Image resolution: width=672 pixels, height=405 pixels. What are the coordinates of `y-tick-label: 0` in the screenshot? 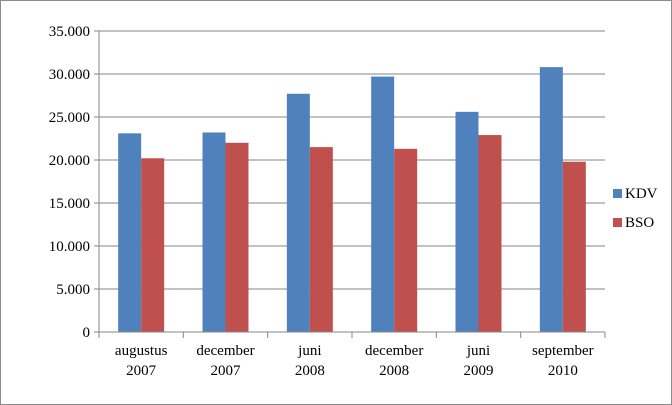 It's located at (87, 333).